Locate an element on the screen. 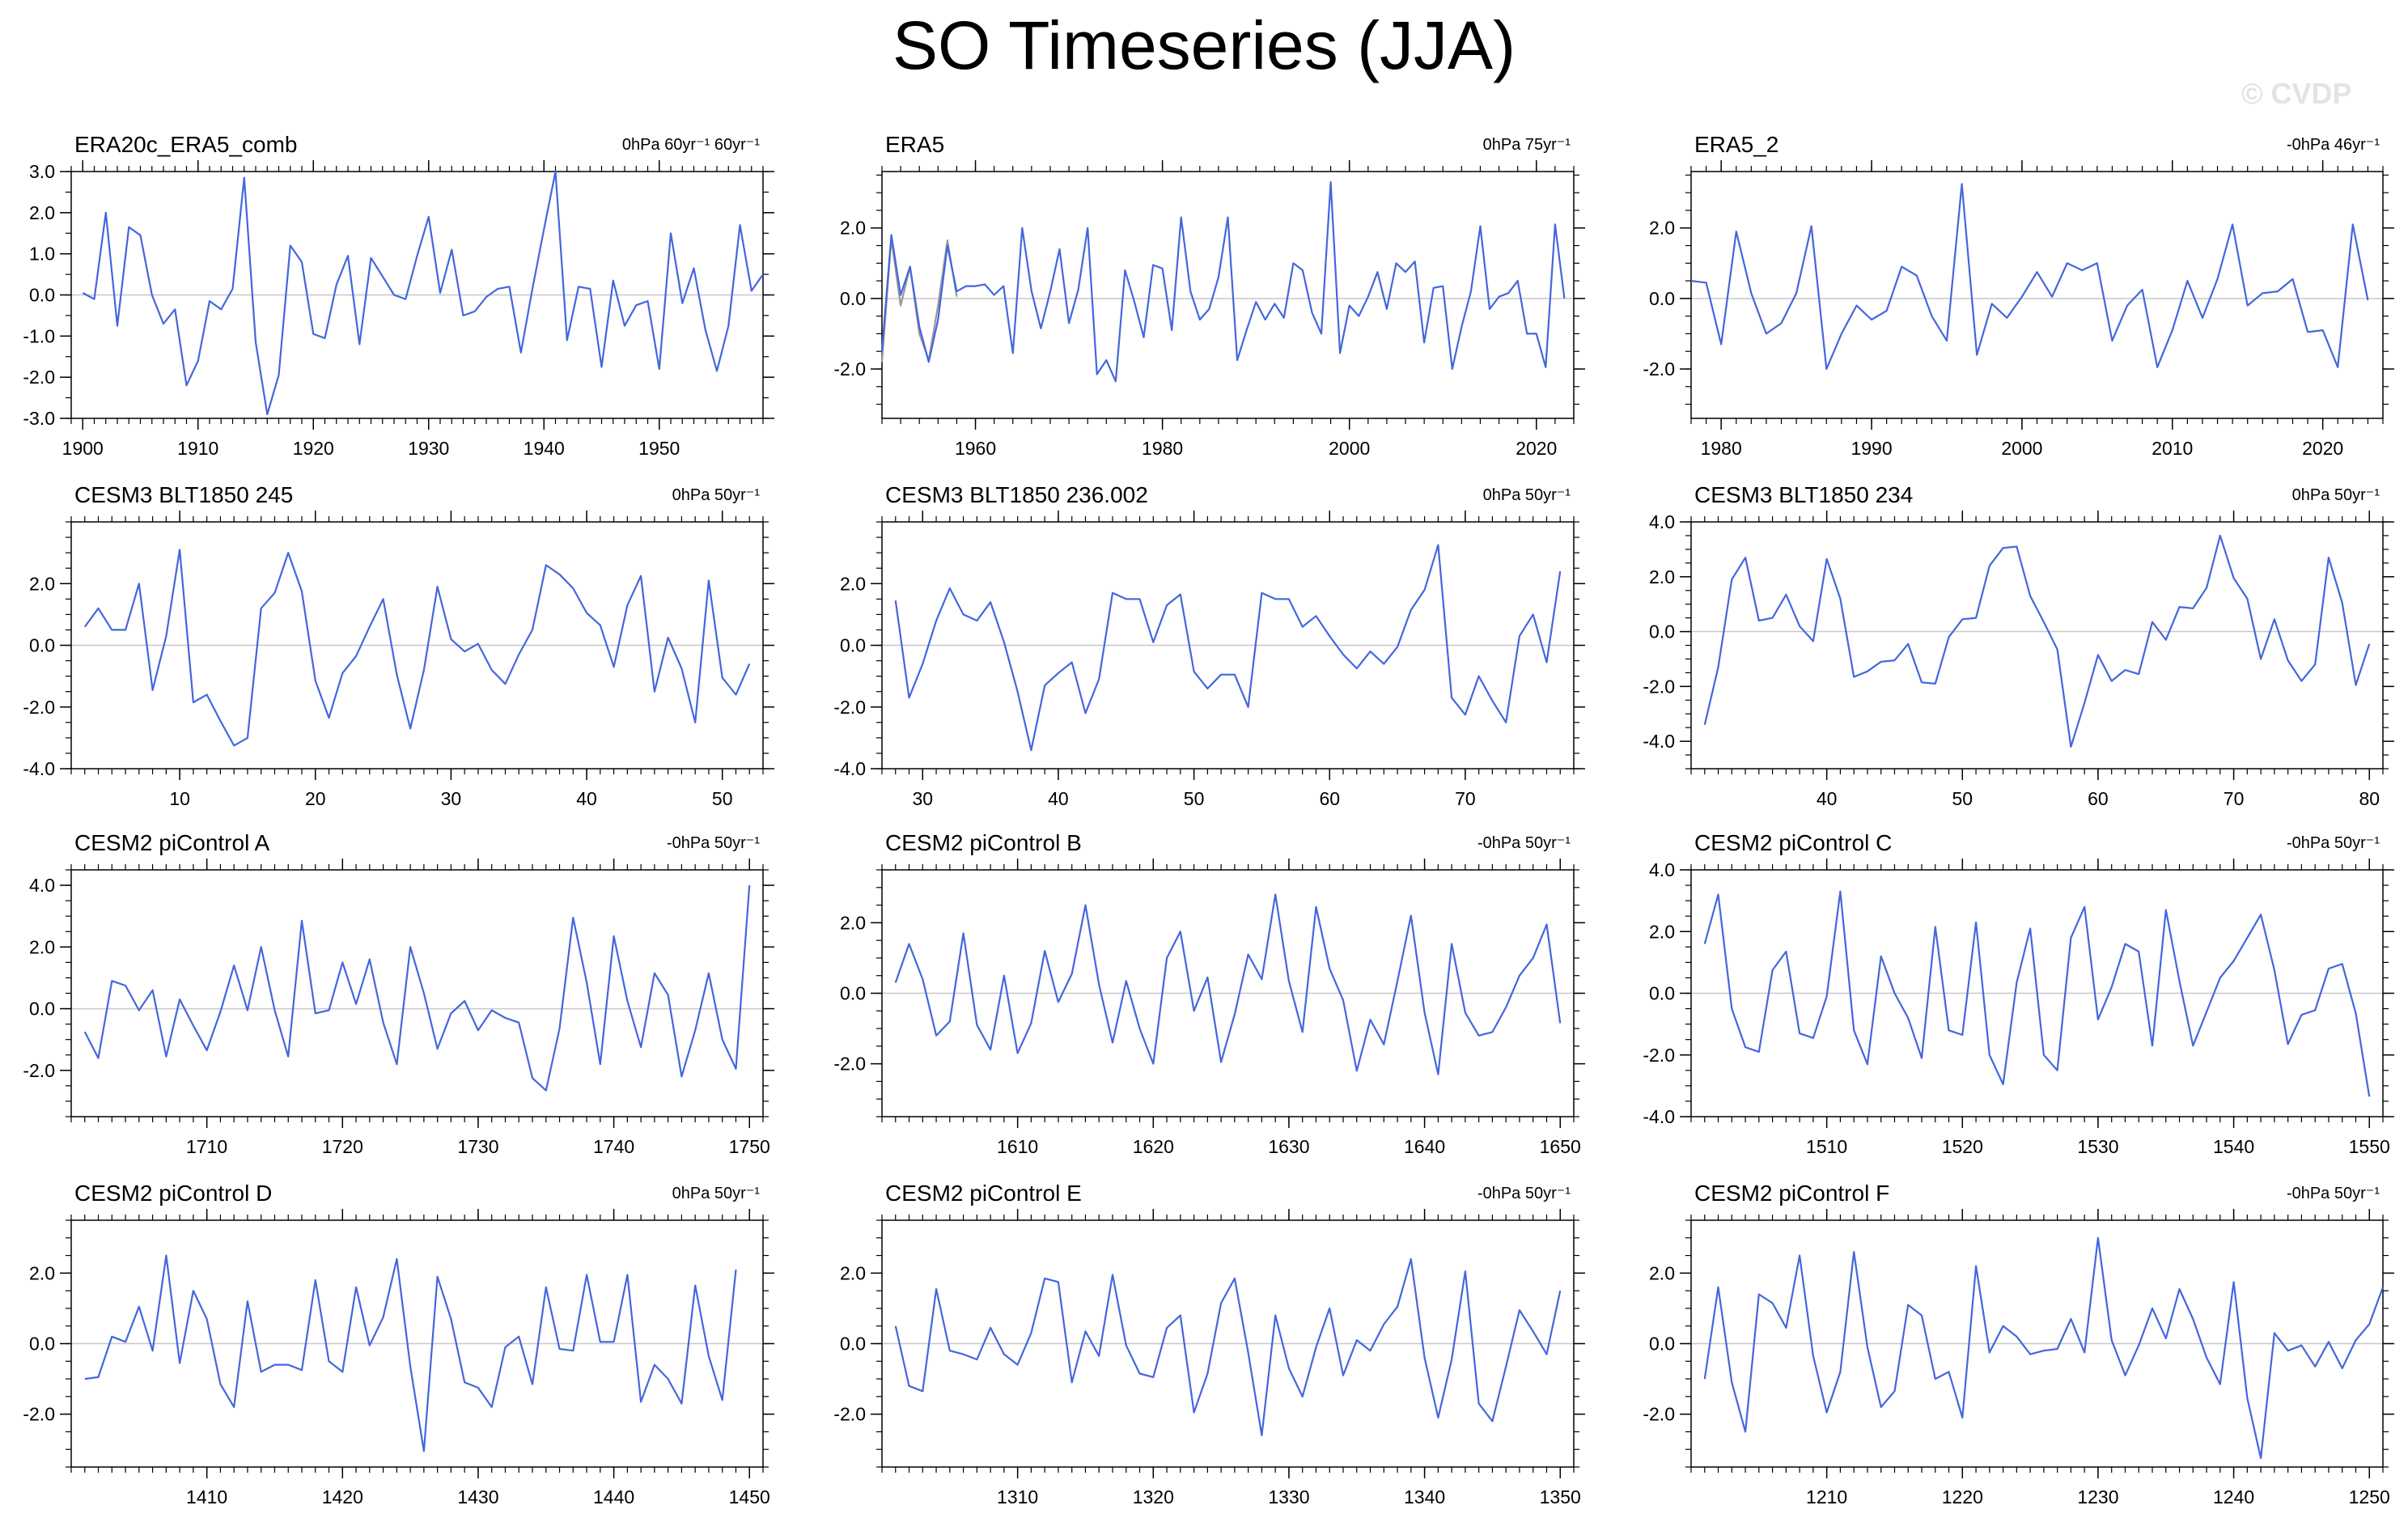  x-tick-label: 1420 is located at coordinates (342, 1497).